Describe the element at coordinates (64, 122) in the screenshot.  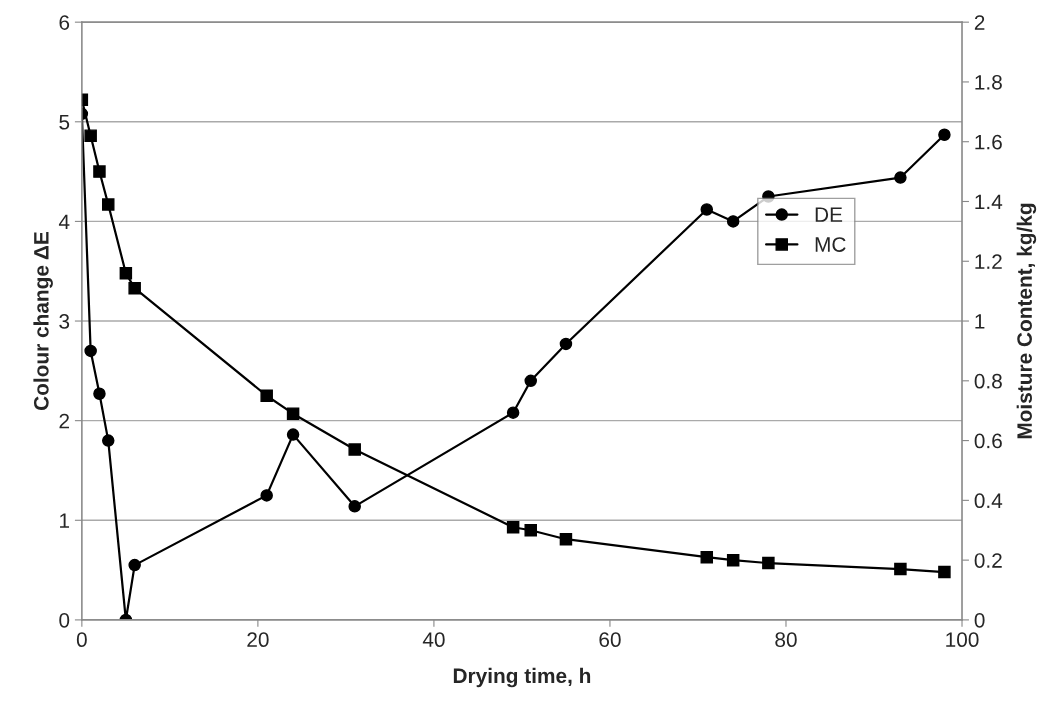
I see `y-tick-label: 5` at that location.